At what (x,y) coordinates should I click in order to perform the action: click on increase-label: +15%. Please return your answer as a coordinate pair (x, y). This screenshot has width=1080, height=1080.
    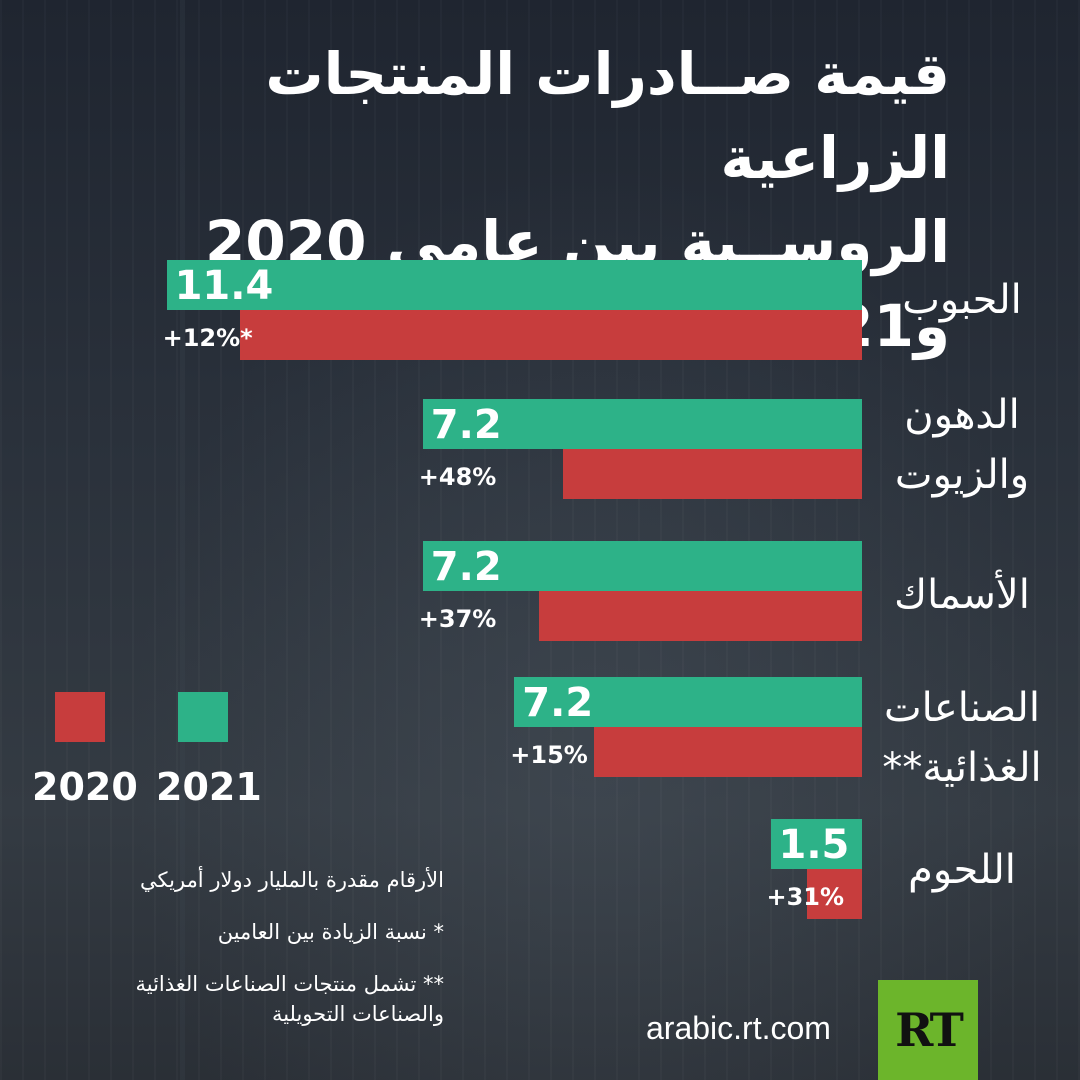
    Looking at the image, I should click on (549, 755).